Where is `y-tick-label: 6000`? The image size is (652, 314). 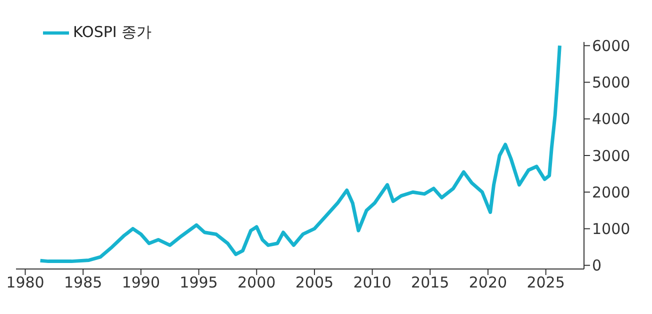 y-tick-label: 6000 is located at coordinates (611, 45).